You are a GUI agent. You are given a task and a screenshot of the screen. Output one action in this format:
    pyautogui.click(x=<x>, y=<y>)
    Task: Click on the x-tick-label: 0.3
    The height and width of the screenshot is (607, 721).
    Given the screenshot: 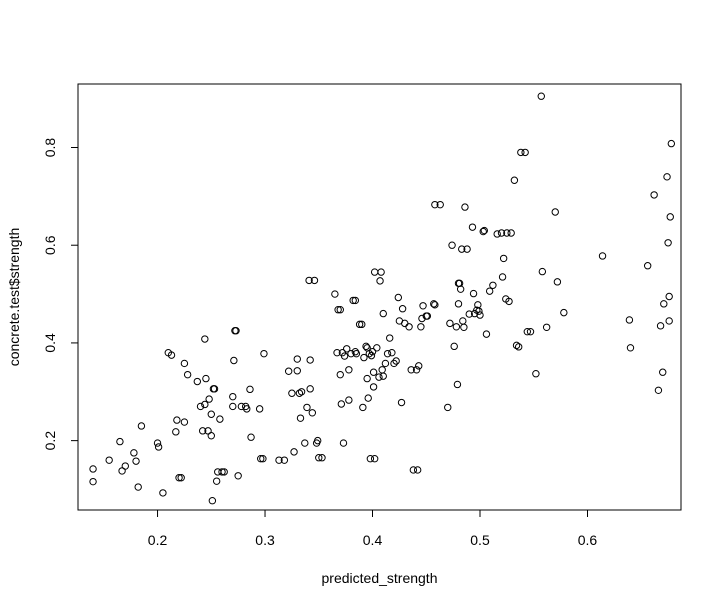 What is the action you would take?
    pyautogui.click(x=265, y=540)
    